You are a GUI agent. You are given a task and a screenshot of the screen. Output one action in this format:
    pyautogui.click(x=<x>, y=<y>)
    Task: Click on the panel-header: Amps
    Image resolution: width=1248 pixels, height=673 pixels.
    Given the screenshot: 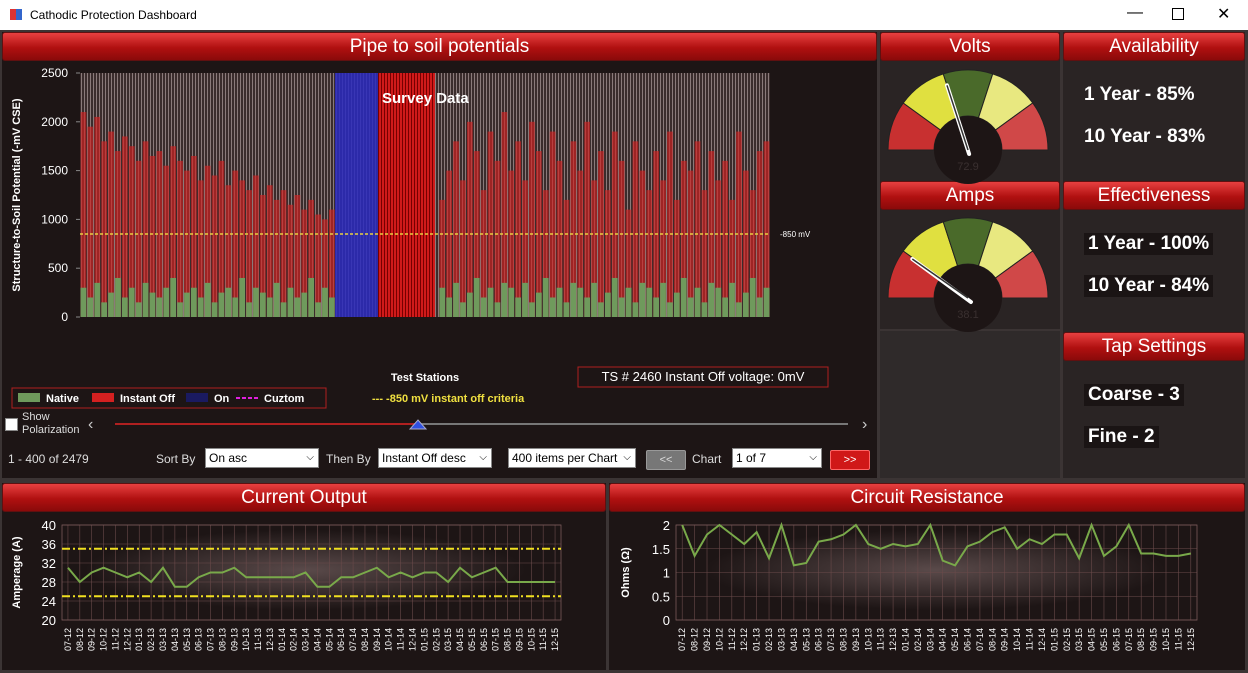 What is the action you would take?
    pyautogui.click(x=970, y=195)
    